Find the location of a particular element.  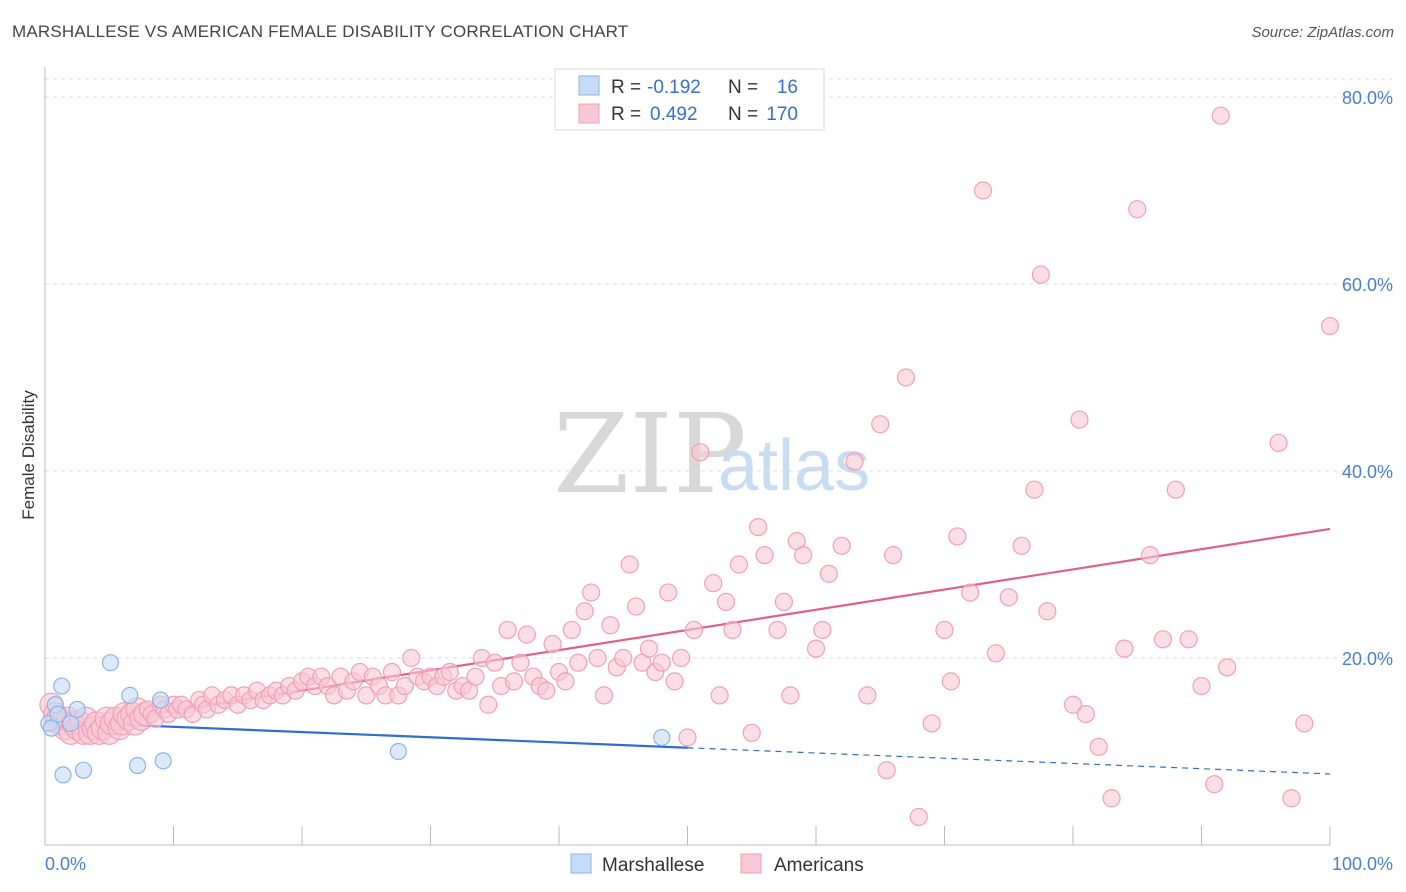

legend-n-label-americans: N = is located at coordinates (743, 114).